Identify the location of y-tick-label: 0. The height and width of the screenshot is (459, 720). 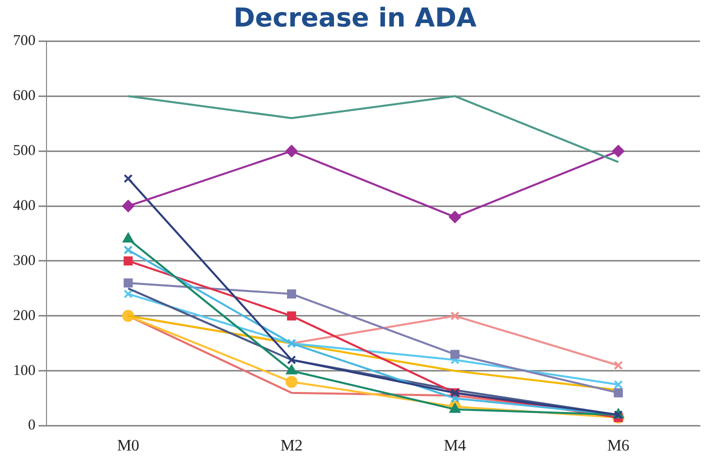
(32, 426).